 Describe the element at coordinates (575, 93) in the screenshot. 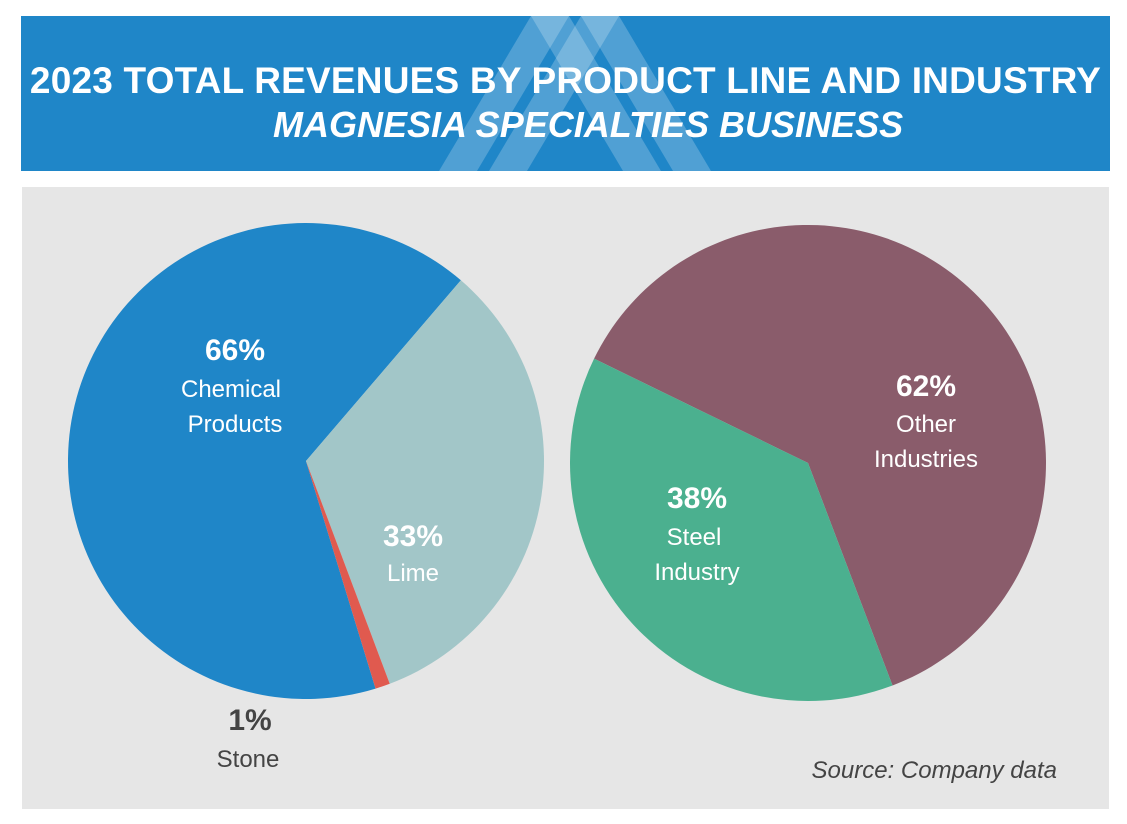

I see `company-logo-watermark-icon` at that location.